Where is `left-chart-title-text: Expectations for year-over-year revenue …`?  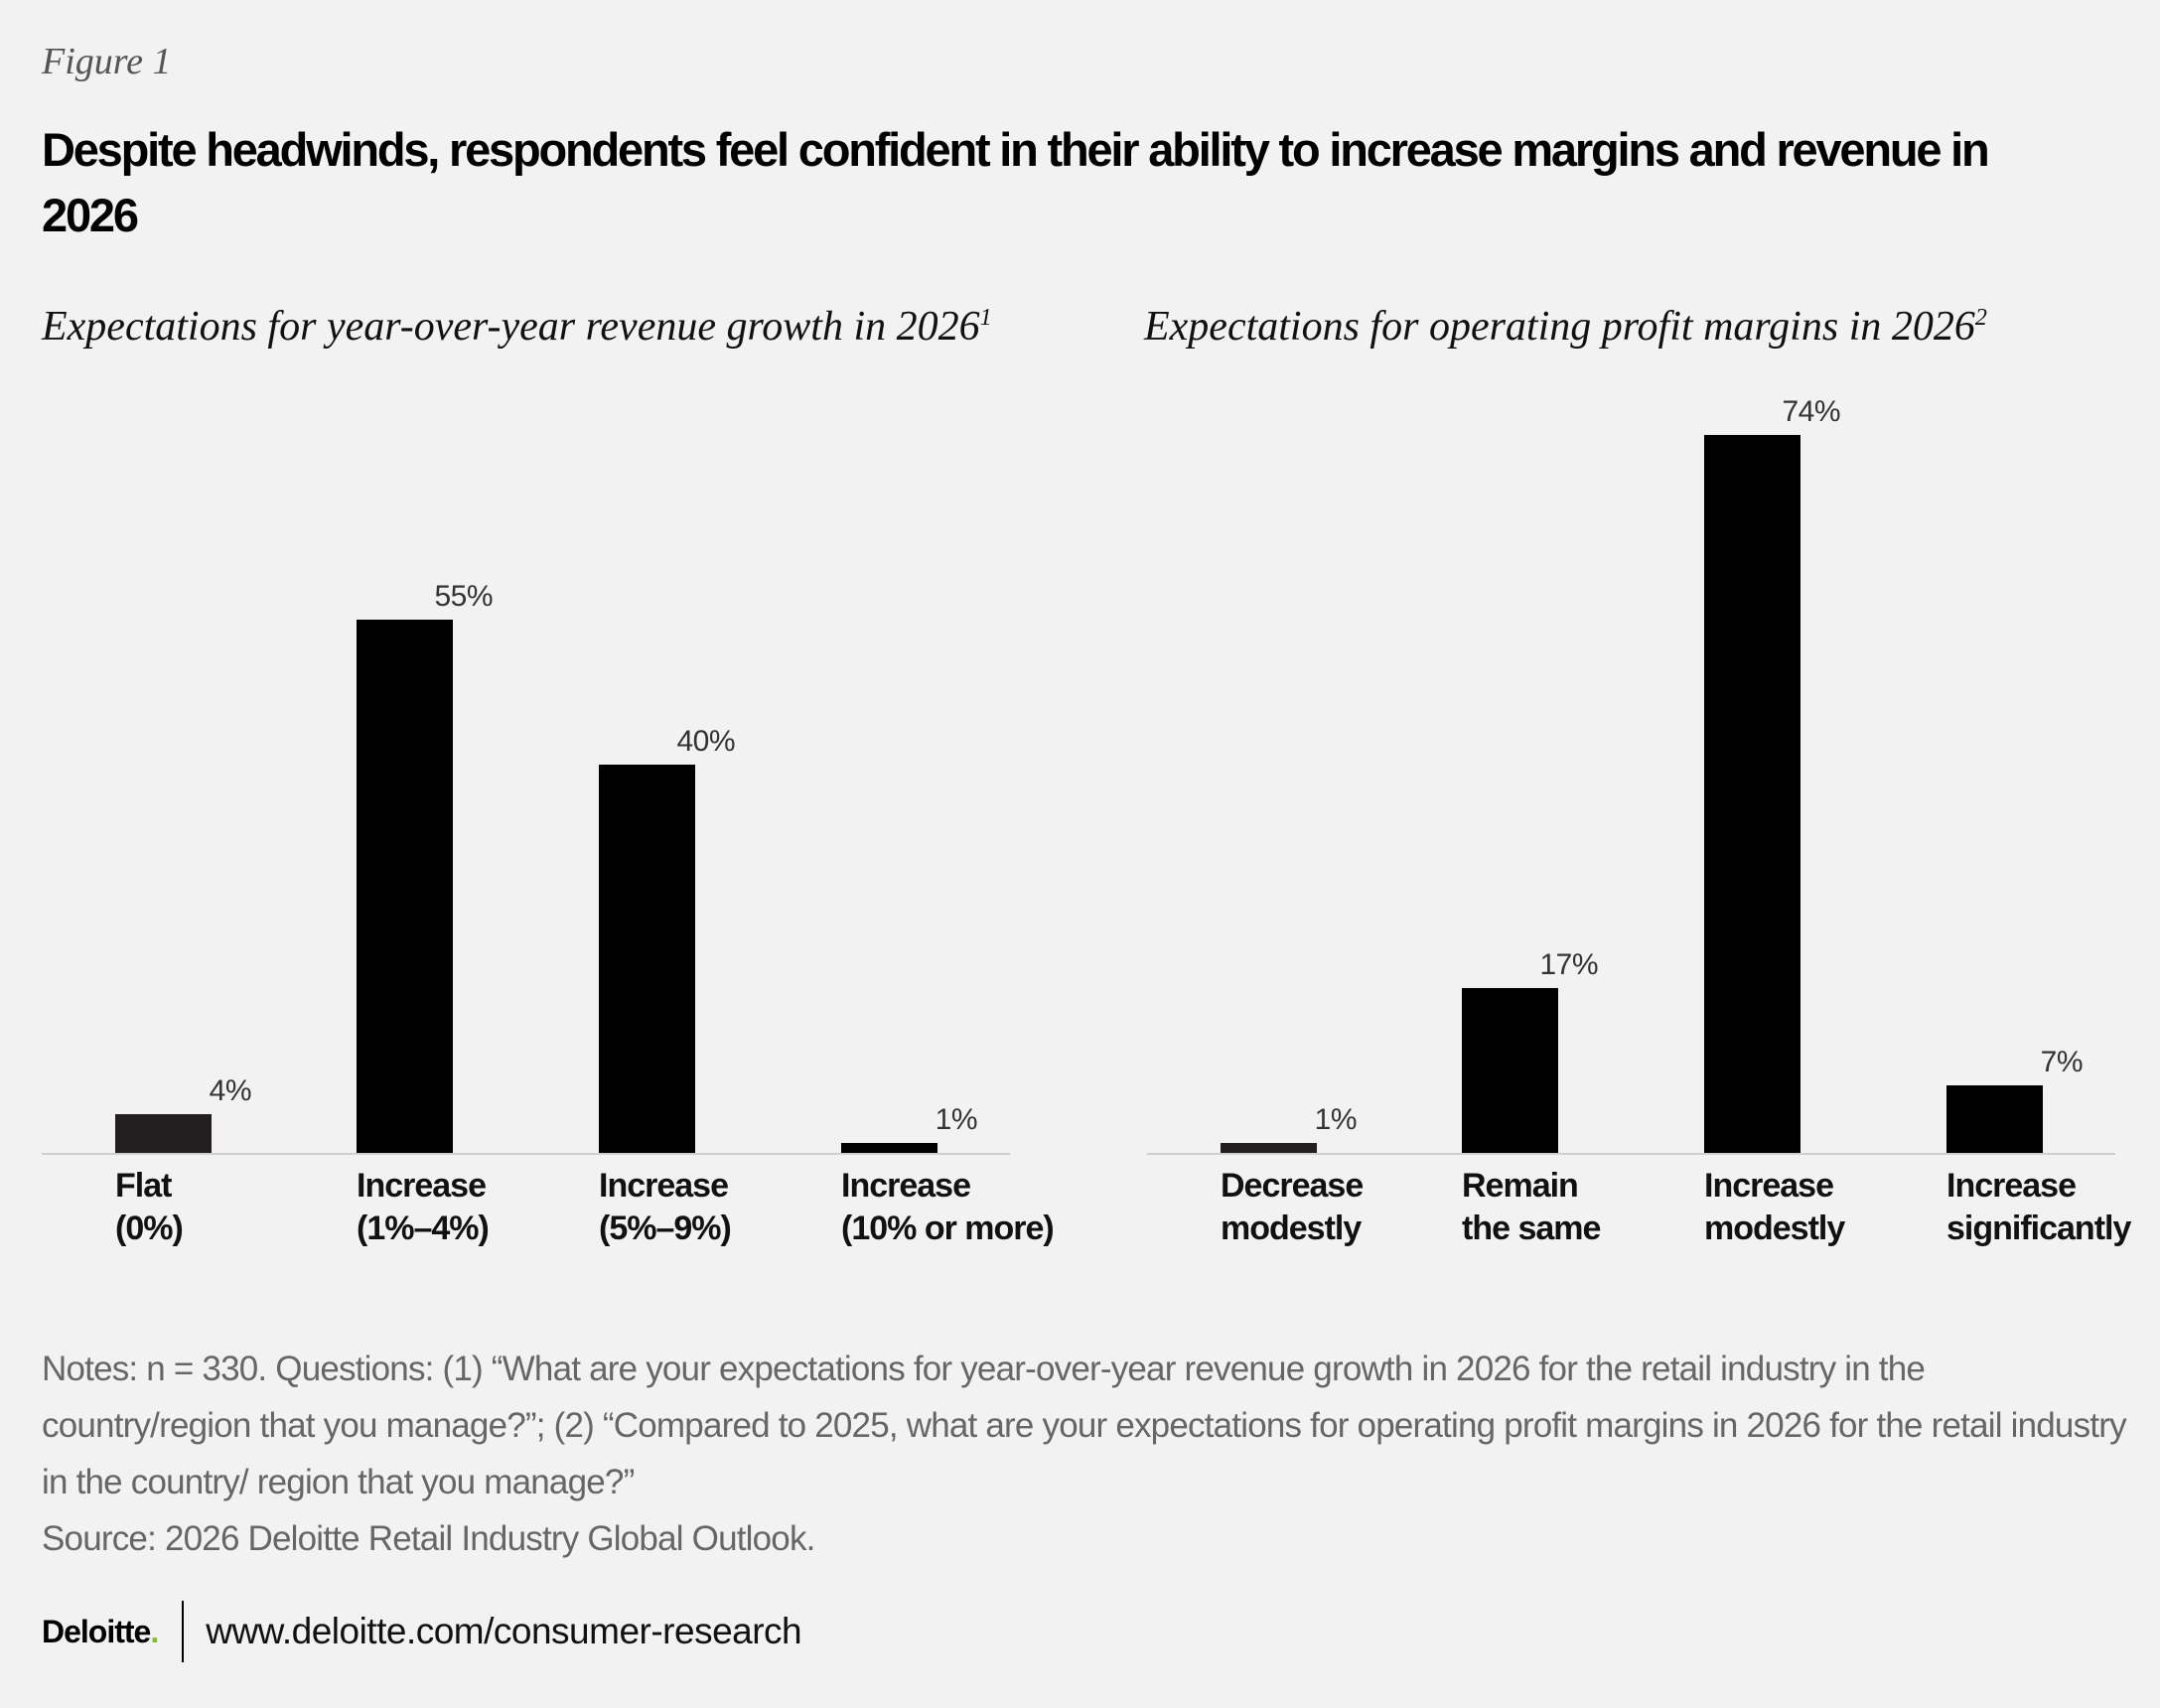 left-chart-title-text: Expectations for year-over-year revenue … is located at coordinates (511, 327).